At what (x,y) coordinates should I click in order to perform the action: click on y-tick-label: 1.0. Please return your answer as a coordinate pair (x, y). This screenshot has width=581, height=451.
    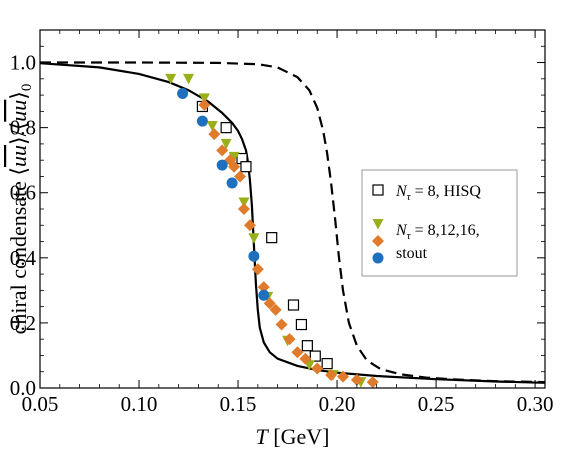
    Looking at the image, I should click on (23, 63).